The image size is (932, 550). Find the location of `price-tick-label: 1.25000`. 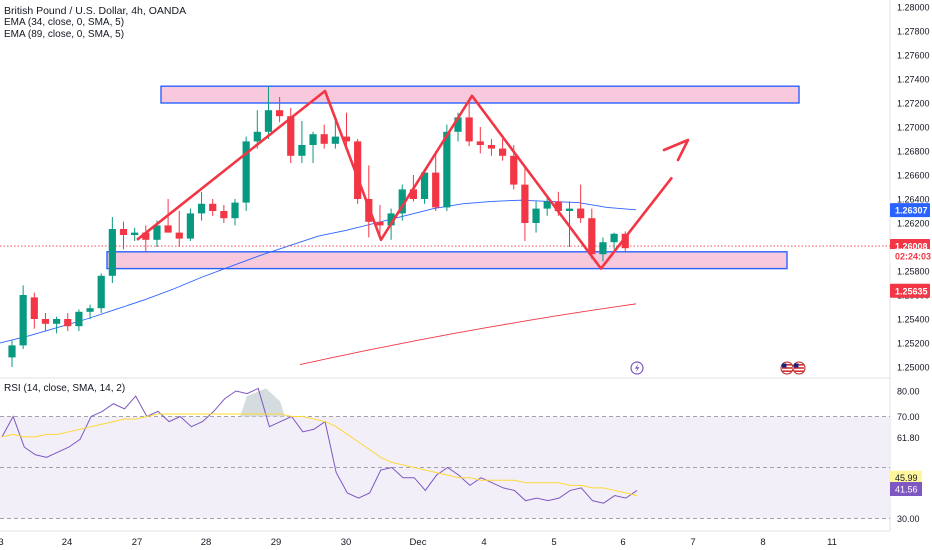

price-tick-label: 1.25000 is located at coordinates (913, 368).